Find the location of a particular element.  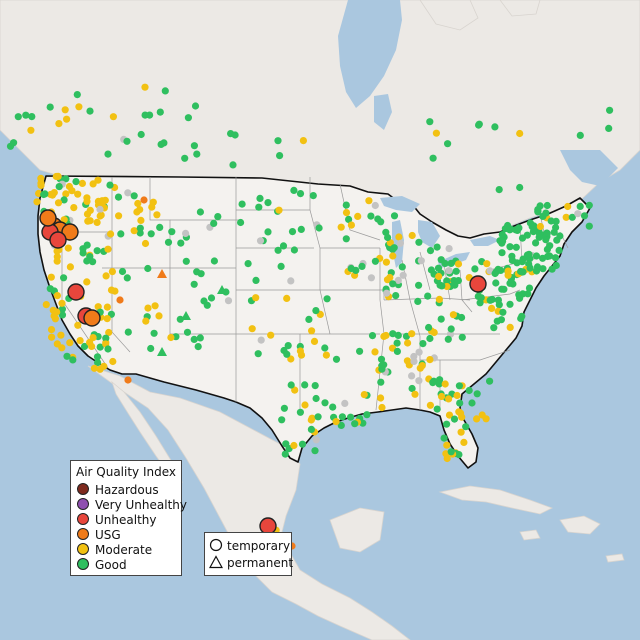

legend-label: Hazardous is located at coordinates (127, 490).